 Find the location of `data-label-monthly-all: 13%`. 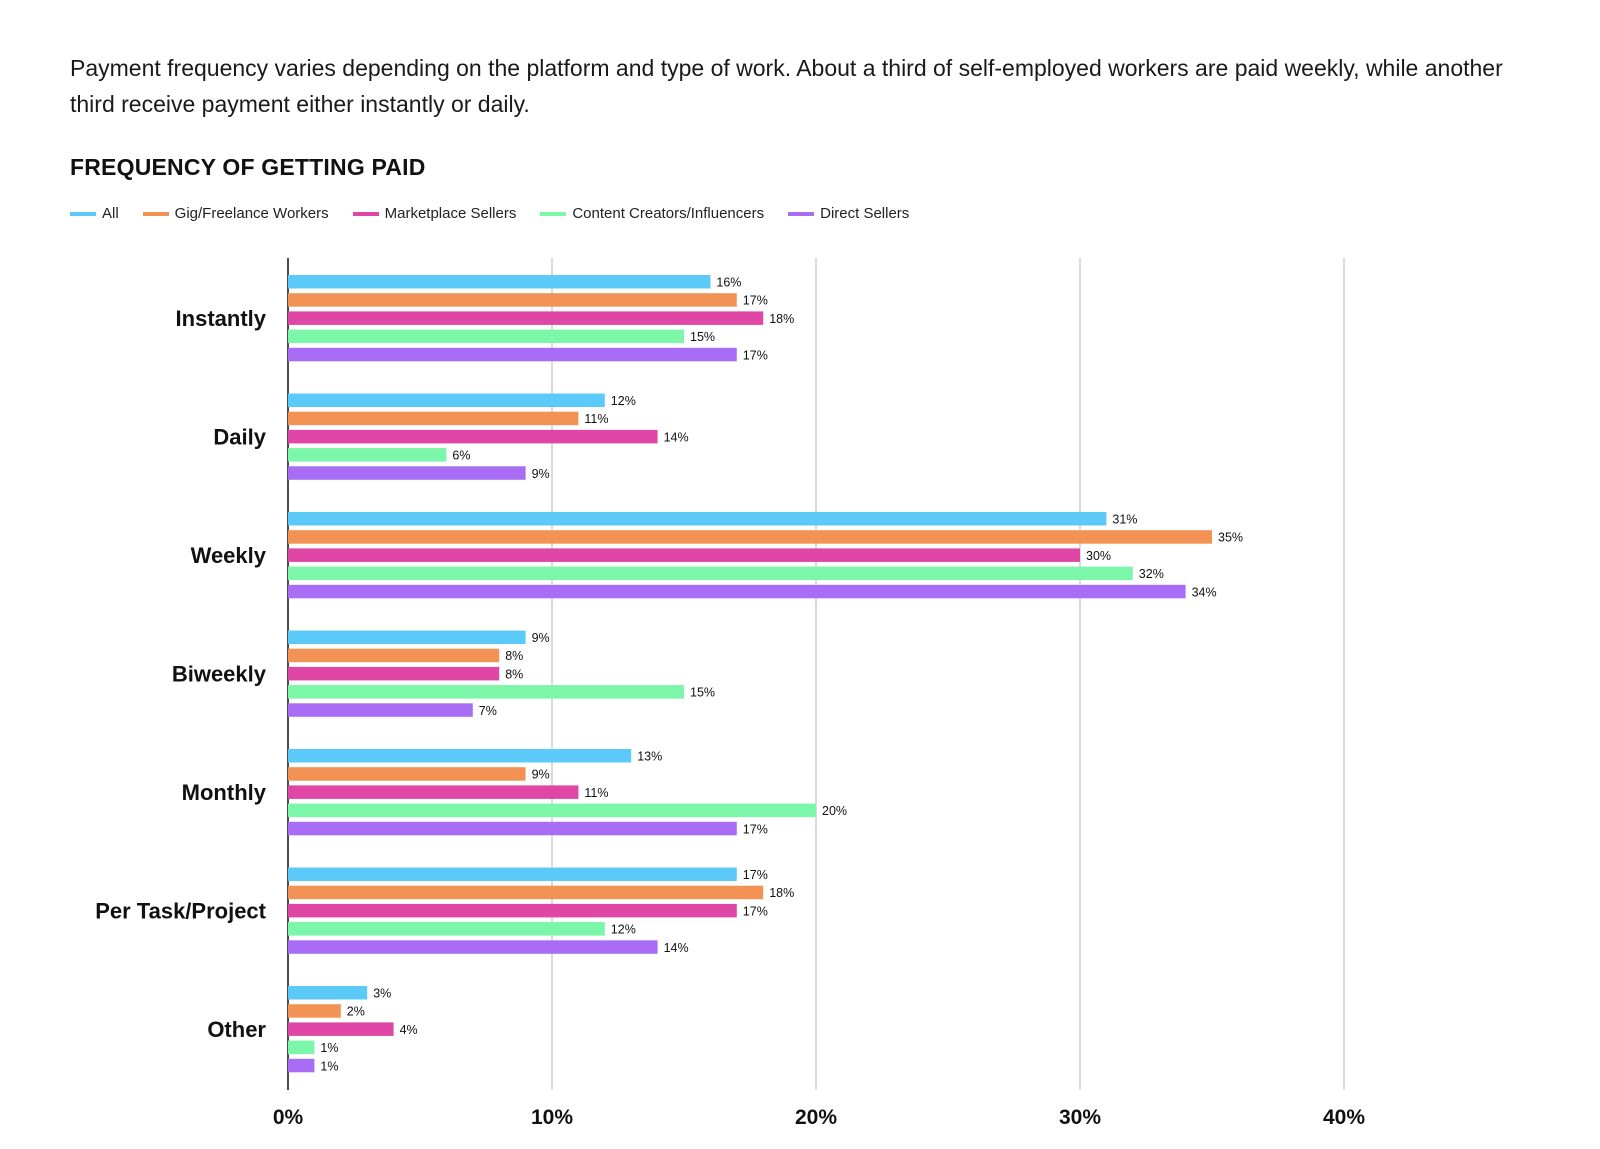

data-label-monthly-all: 13% is located at coordinates (649, 757).